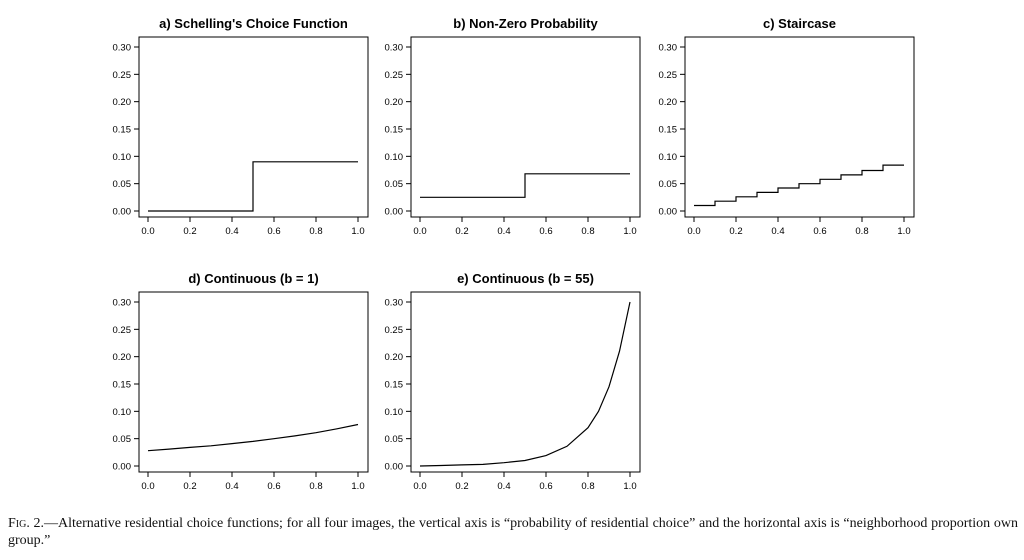 The image size is (1024, 560). What do you see at coordinates (525, 278) in the screenshot?
I see `chart-title: e) Continuous (b = 55)` at bounding box center [525, 278].